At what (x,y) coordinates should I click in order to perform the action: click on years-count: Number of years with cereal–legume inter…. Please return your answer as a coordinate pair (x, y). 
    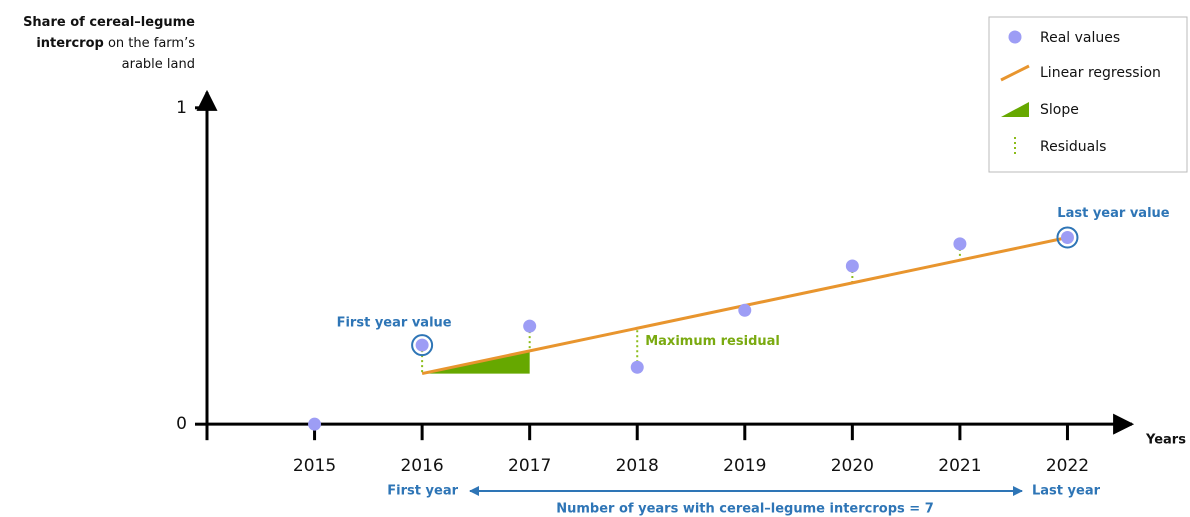
    Looking at the image, I should click on (745, 509).